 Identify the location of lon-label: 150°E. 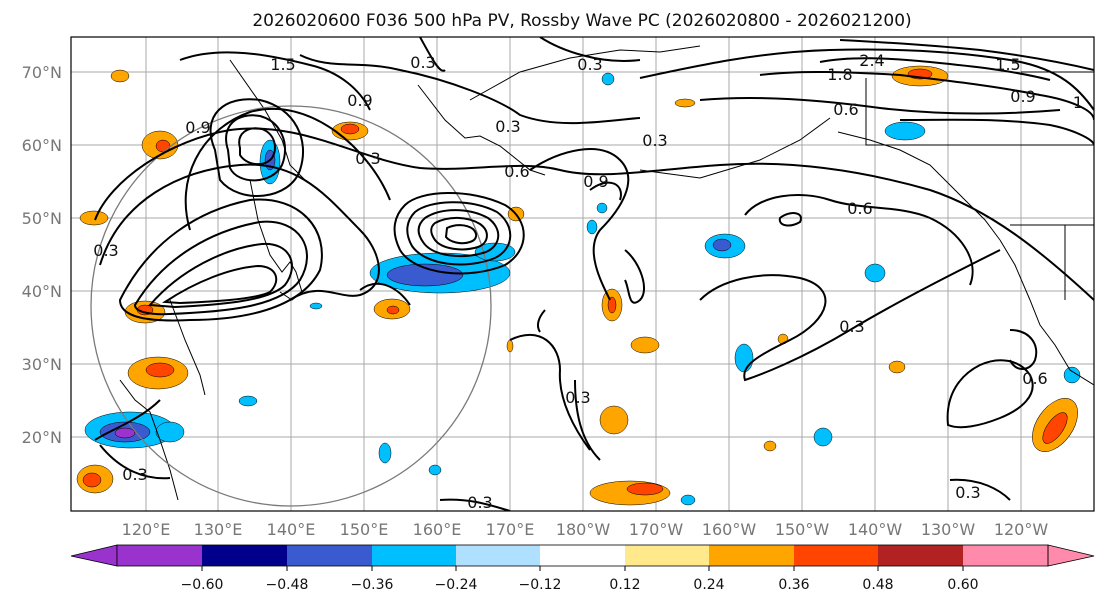
(364, 529).